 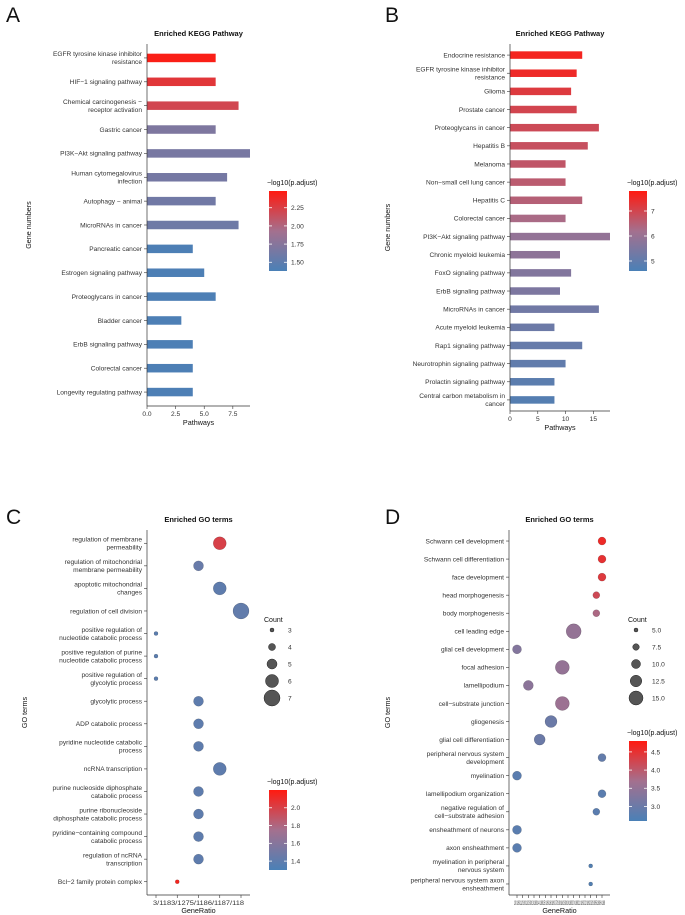 What do you see at coordinates (100, 882) in the screenshot?
I see `category-label: Bcl−2 family protein complex` at bounding box center [100, 882].